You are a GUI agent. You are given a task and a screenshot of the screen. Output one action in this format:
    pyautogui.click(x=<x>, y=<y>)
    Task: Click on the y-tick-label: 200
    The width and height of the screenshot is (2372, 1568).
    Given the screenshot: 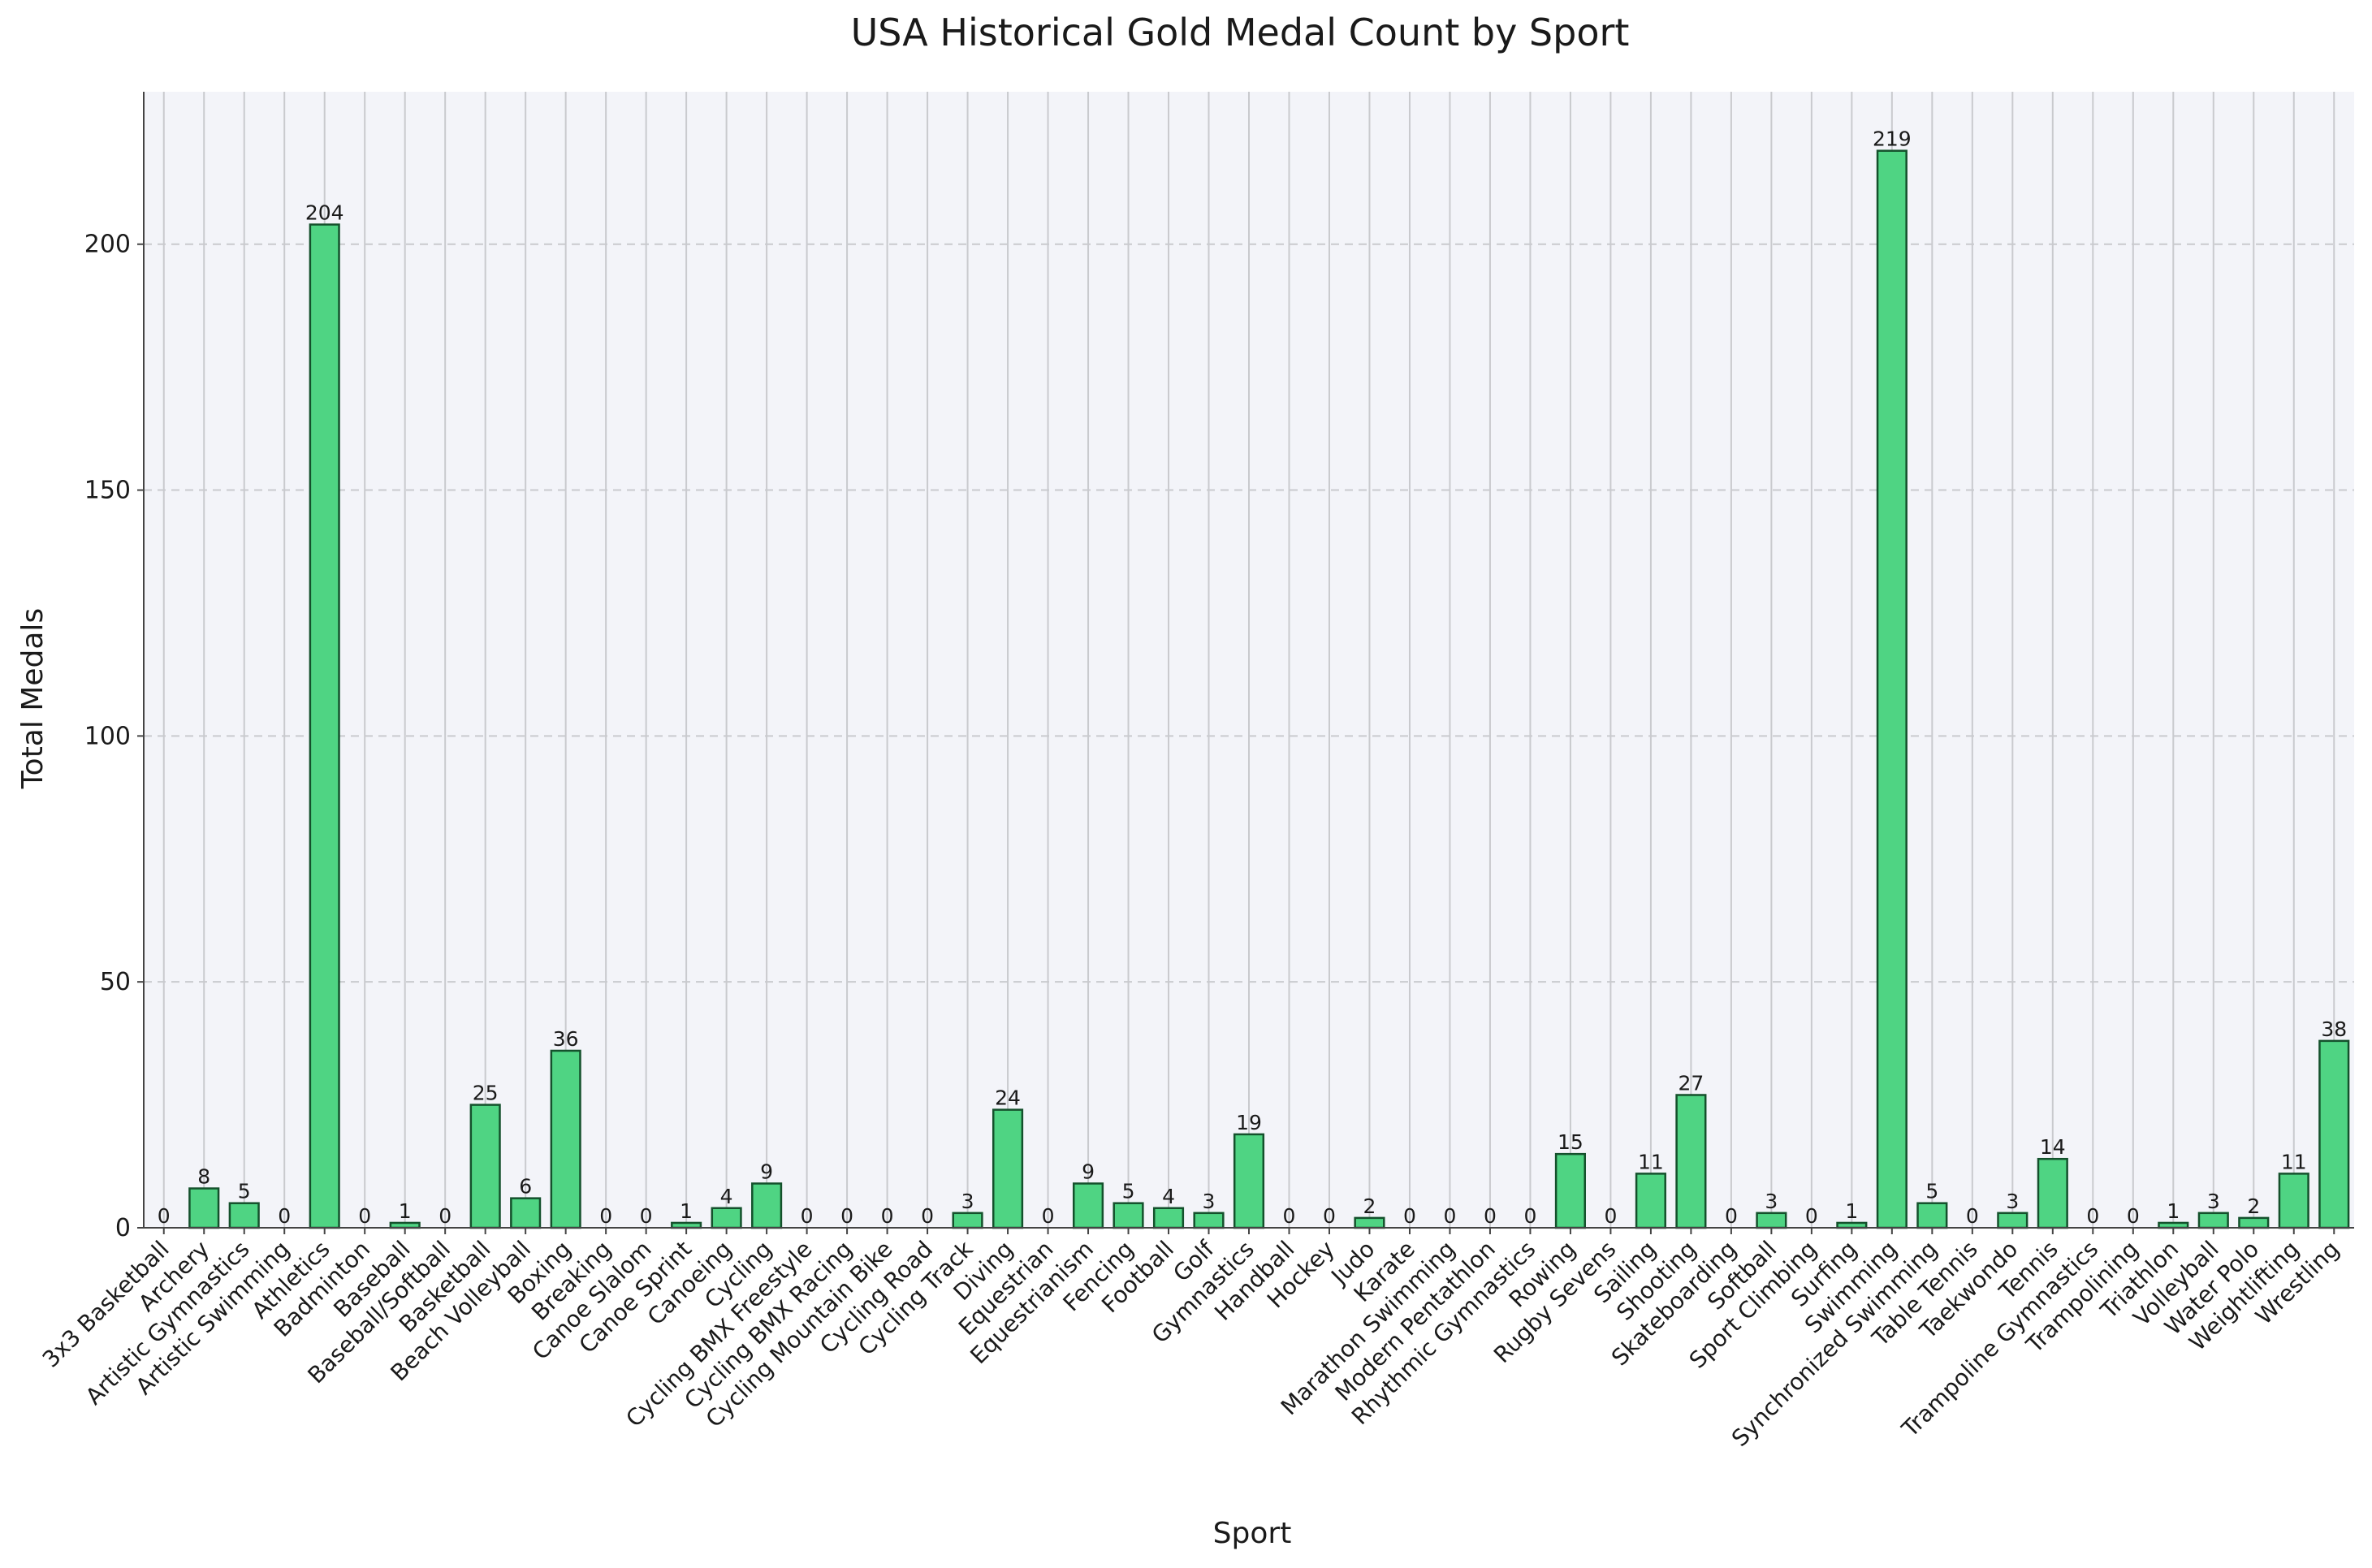 What is the action you would take?
    pyautogui.click(x=107, y=245)
    